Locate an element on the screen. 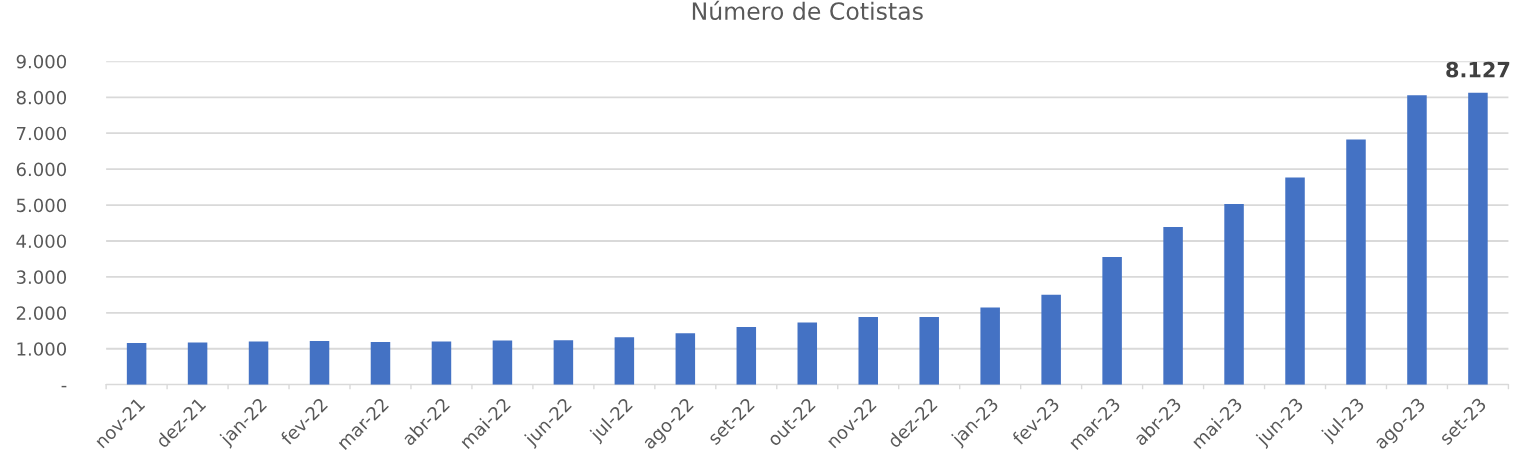 This screenshot has width=1516, height=472. y-tick-label: 9.000 is located at coordinates (41, 61).